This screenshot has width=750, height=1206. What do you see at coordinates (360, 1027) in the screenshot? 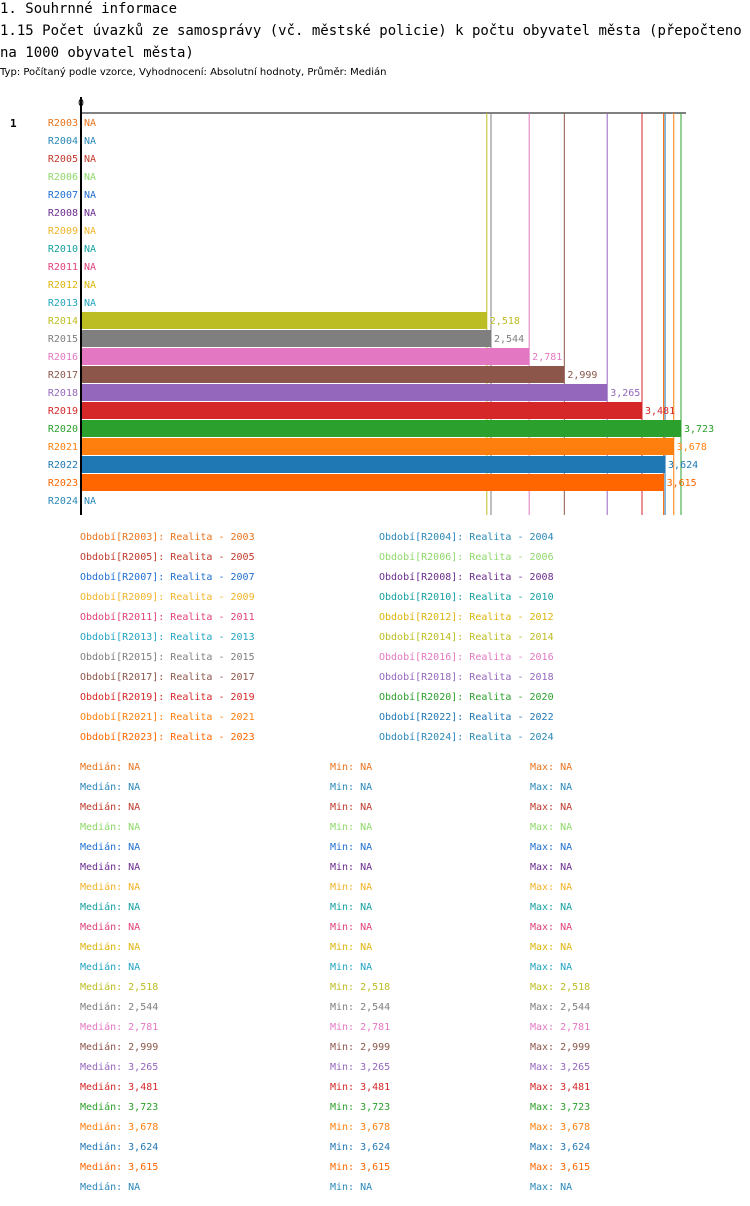
I see `stat-min-r2016: Min: 2,781` at bounding box center [360, 1027].